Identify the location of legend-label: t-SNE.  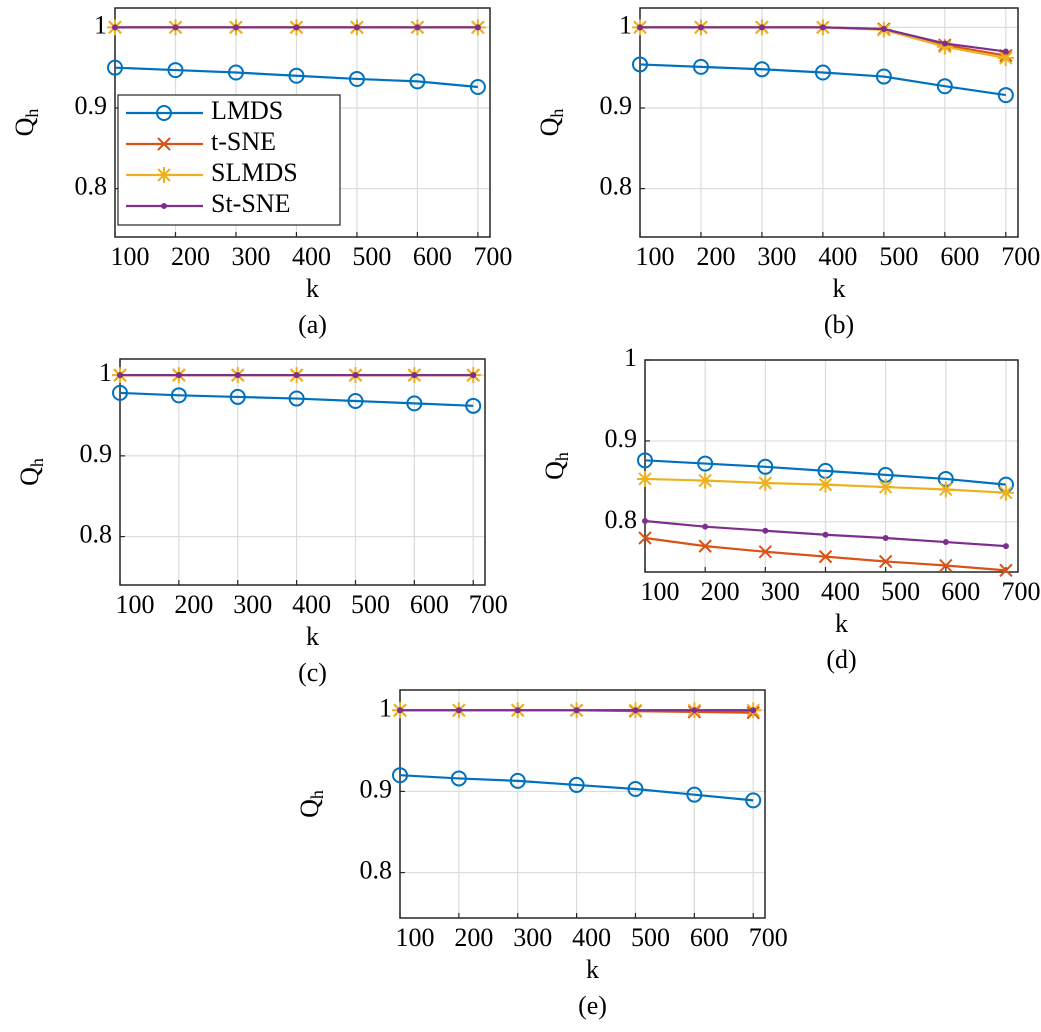
(243, 141).